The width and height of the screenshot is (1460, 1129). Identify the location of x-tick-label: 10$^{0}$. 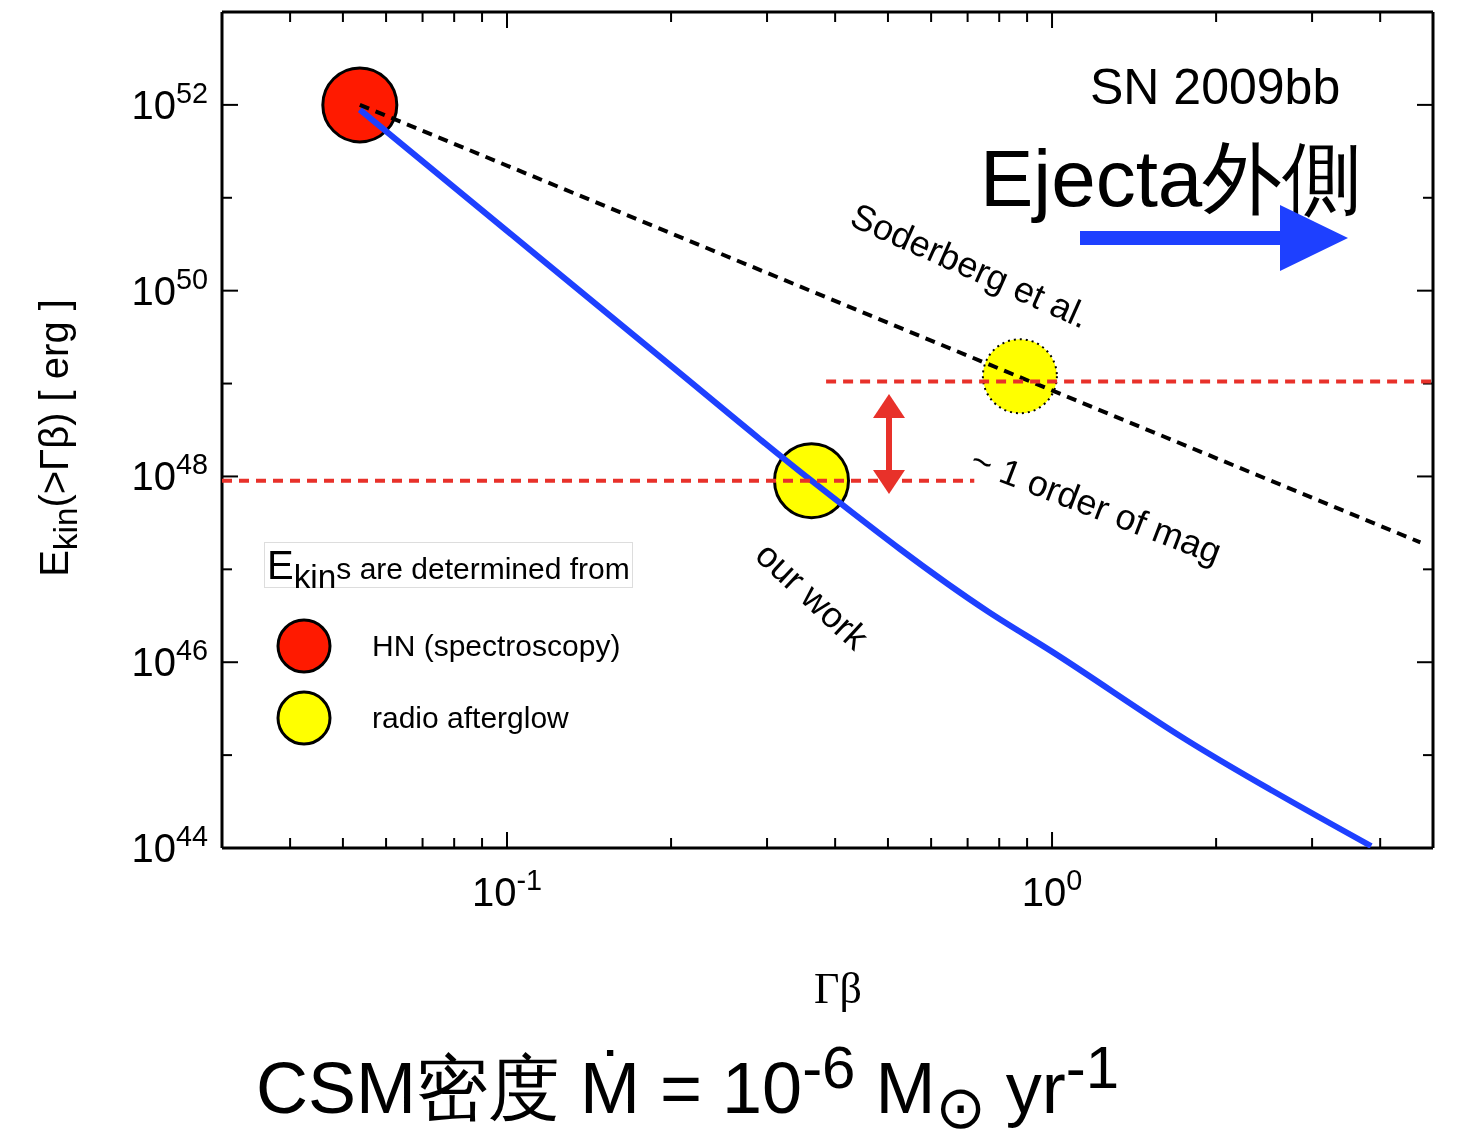
(1052, 889).